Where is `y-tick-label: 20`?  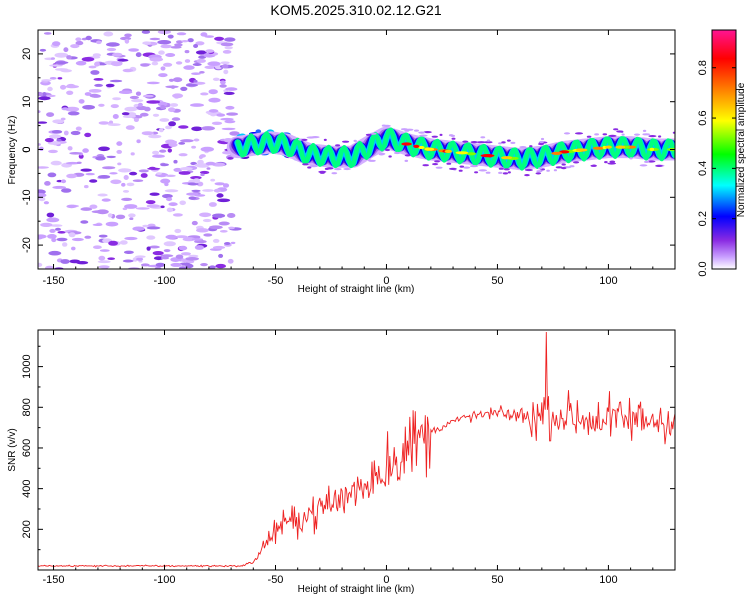 y-tick-label: 20 is located at coordinates (27, 54).